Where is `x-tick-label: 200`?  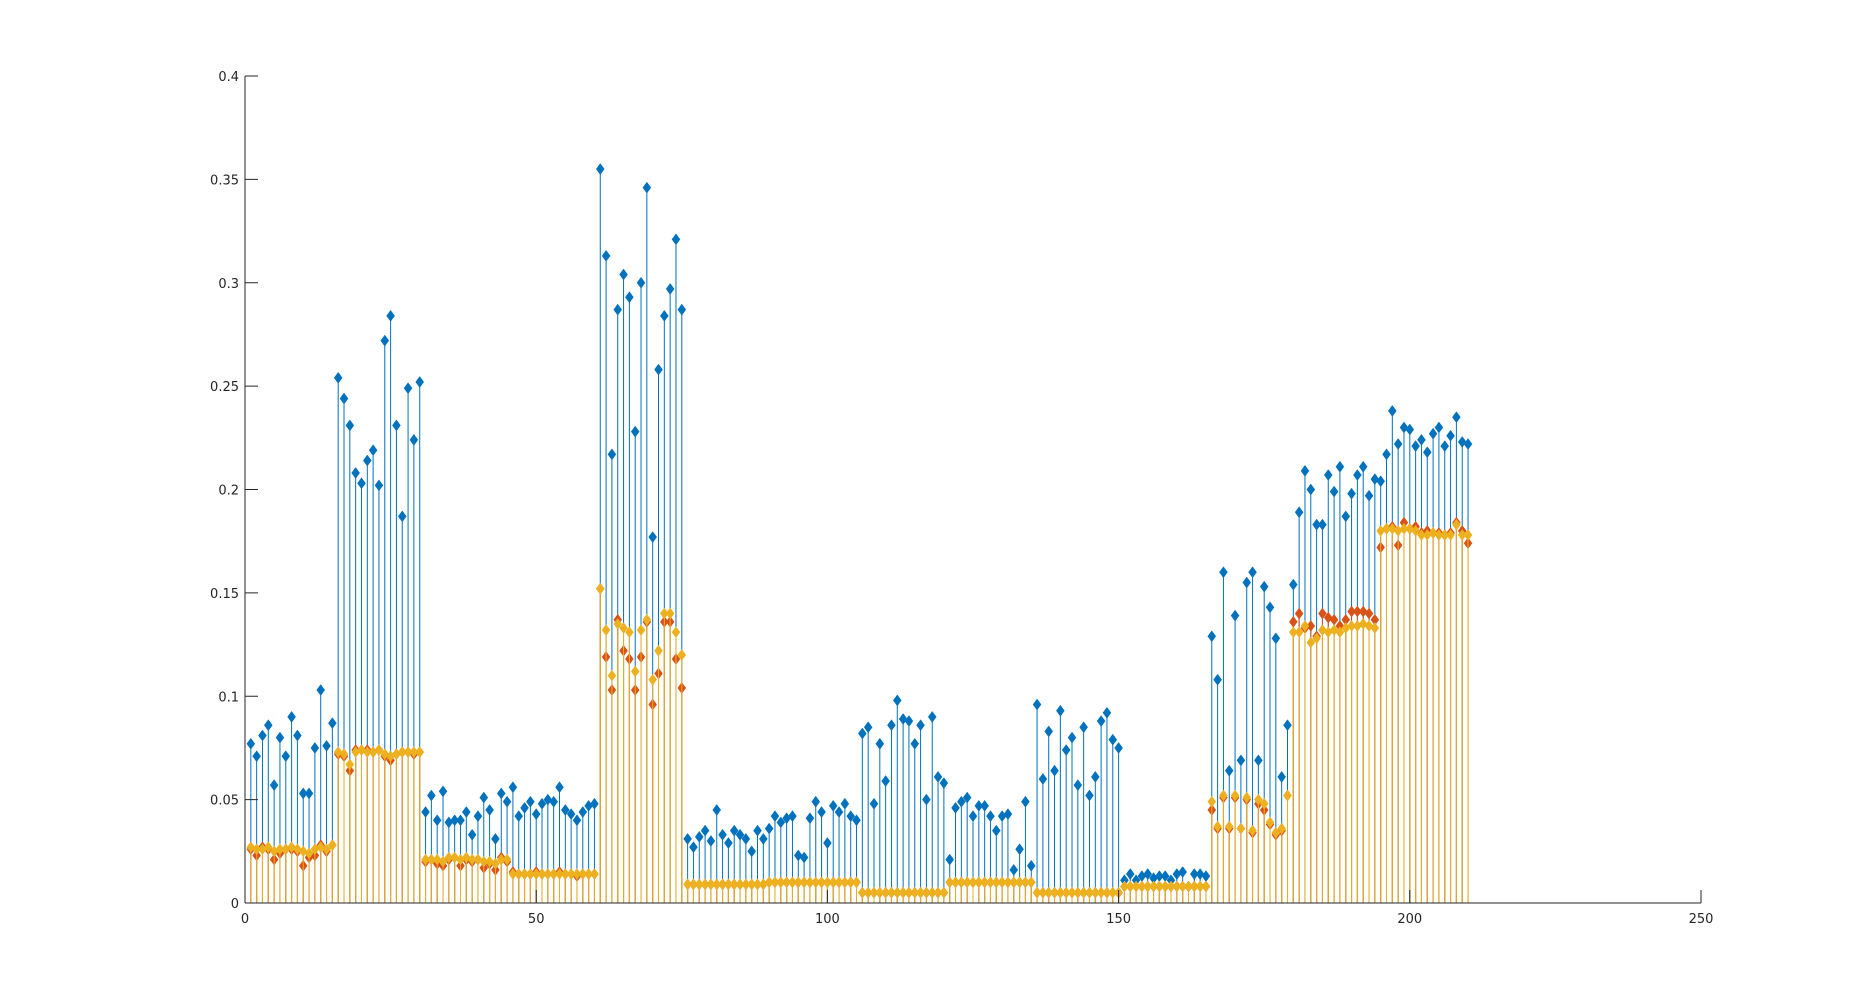
x-tick-label: 200 is located at coordinates (1409, 919).